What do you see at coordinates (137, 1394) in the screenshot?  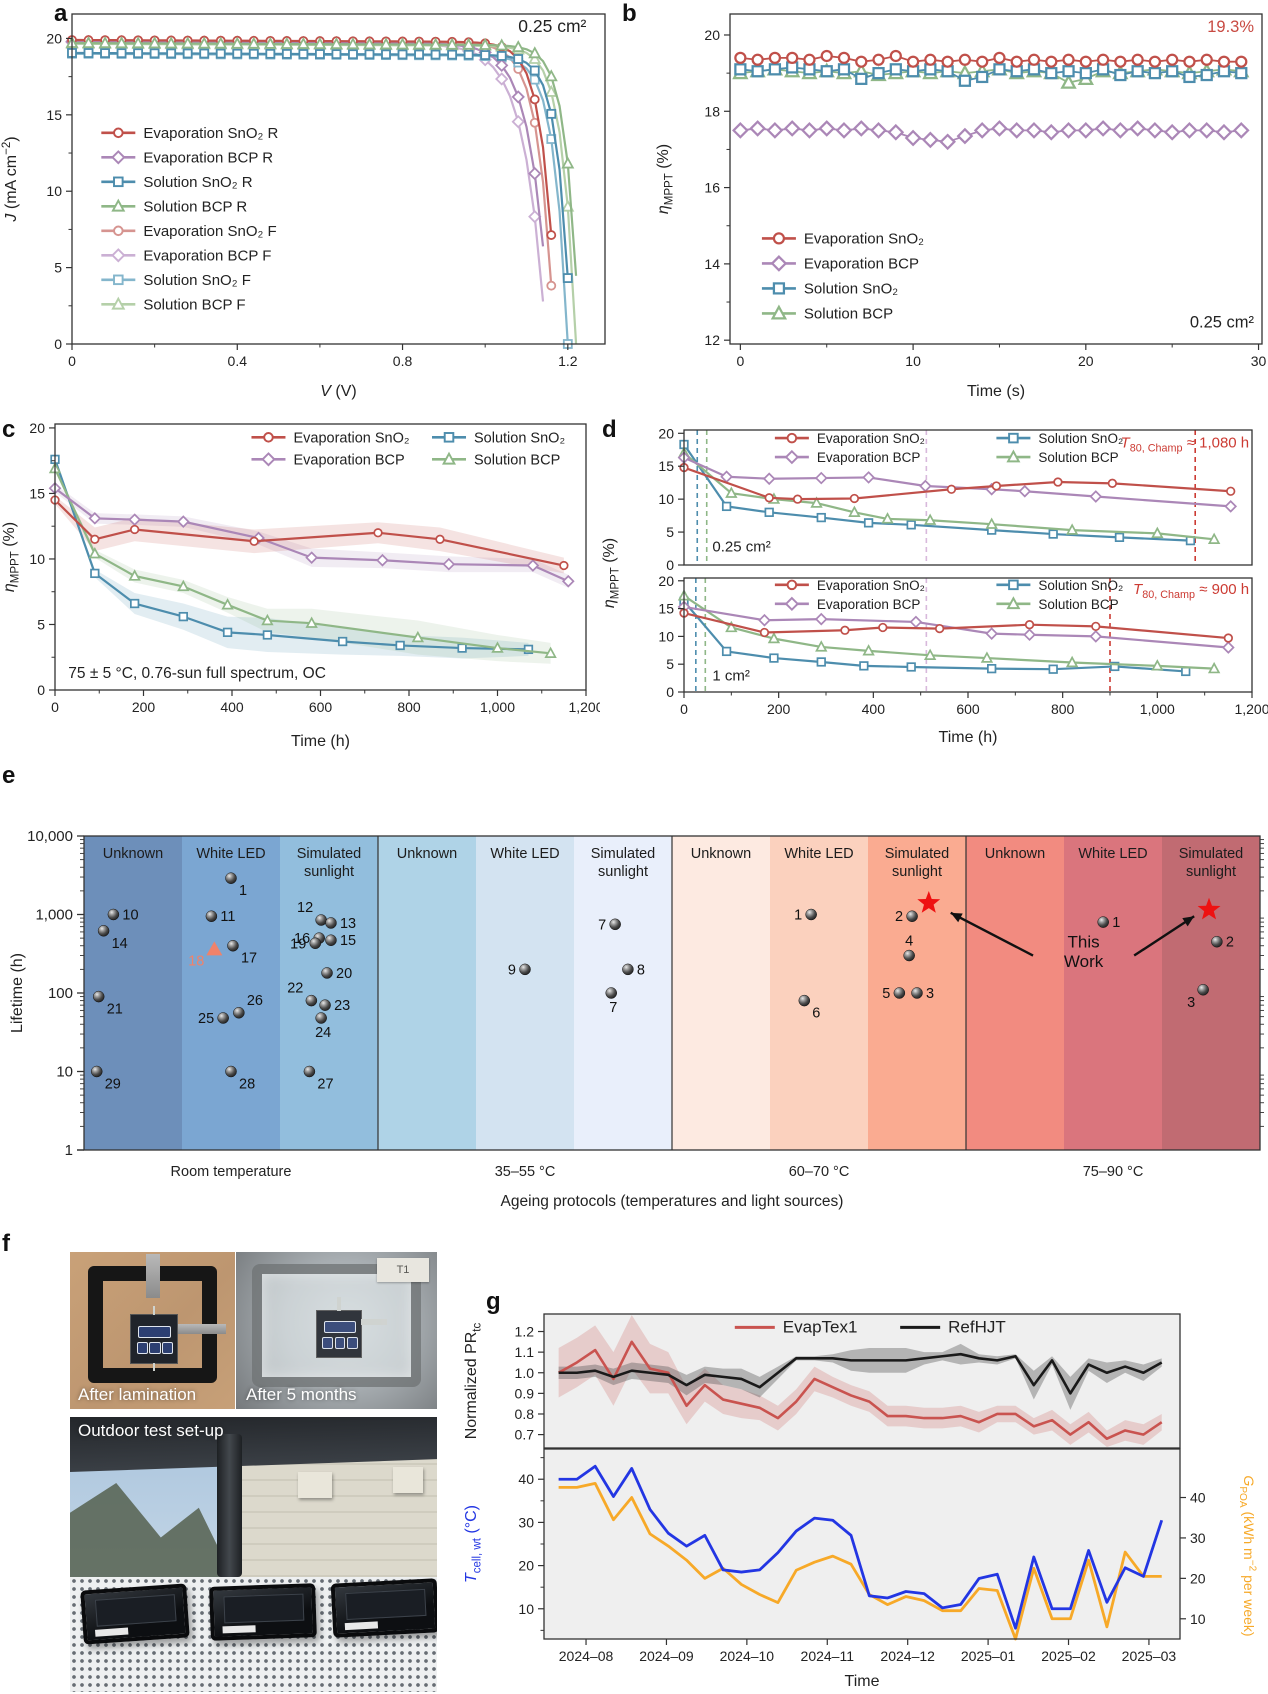 I see `caption-after-lamination: After lamination` at bounding box center [137, 1394].